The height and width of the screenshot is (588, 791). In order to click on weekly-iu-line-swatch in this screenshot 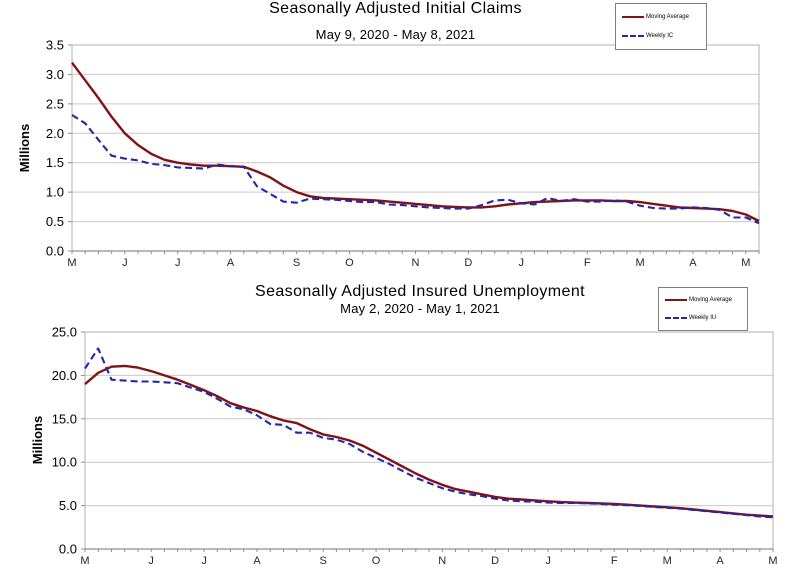, I will do `click(676, 318)`.